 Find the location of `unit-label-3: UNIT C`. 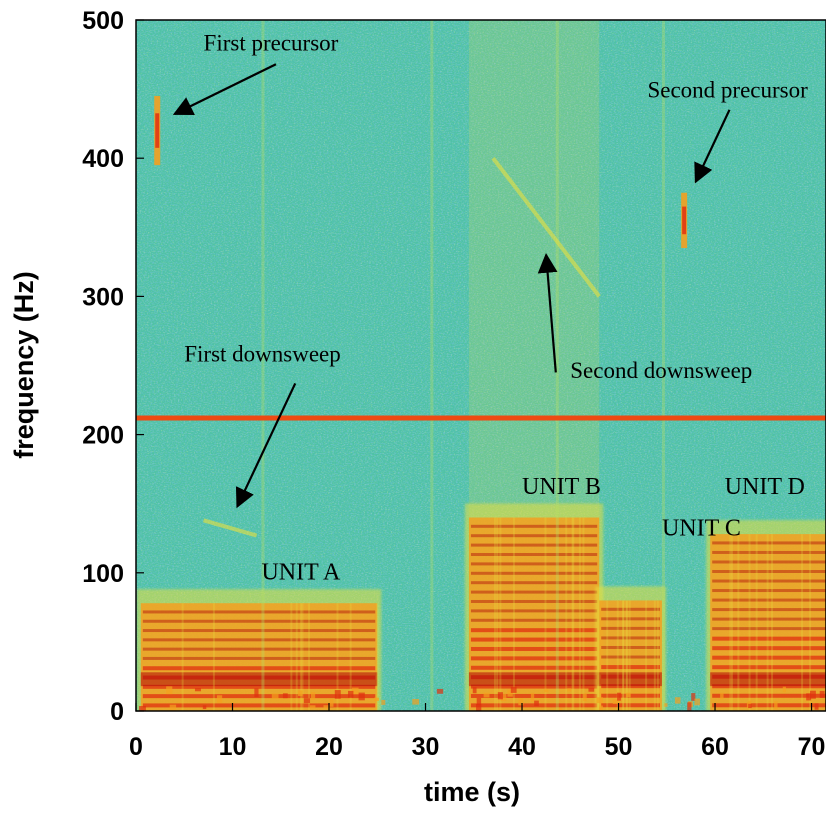

unit-label-3: UNIT C is located at coordinates (701, 528).